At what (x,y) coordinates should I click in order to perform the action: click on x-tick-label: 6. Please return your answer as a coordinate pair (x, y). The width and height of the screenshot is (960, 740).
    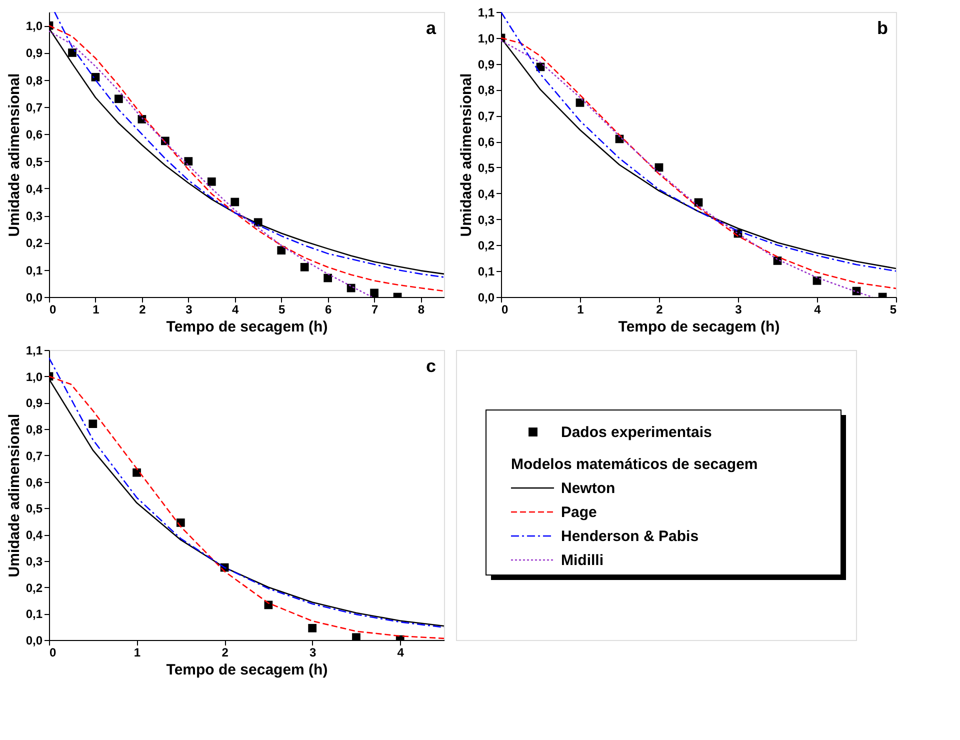
    Looking at the image, I should click on (328, 309).